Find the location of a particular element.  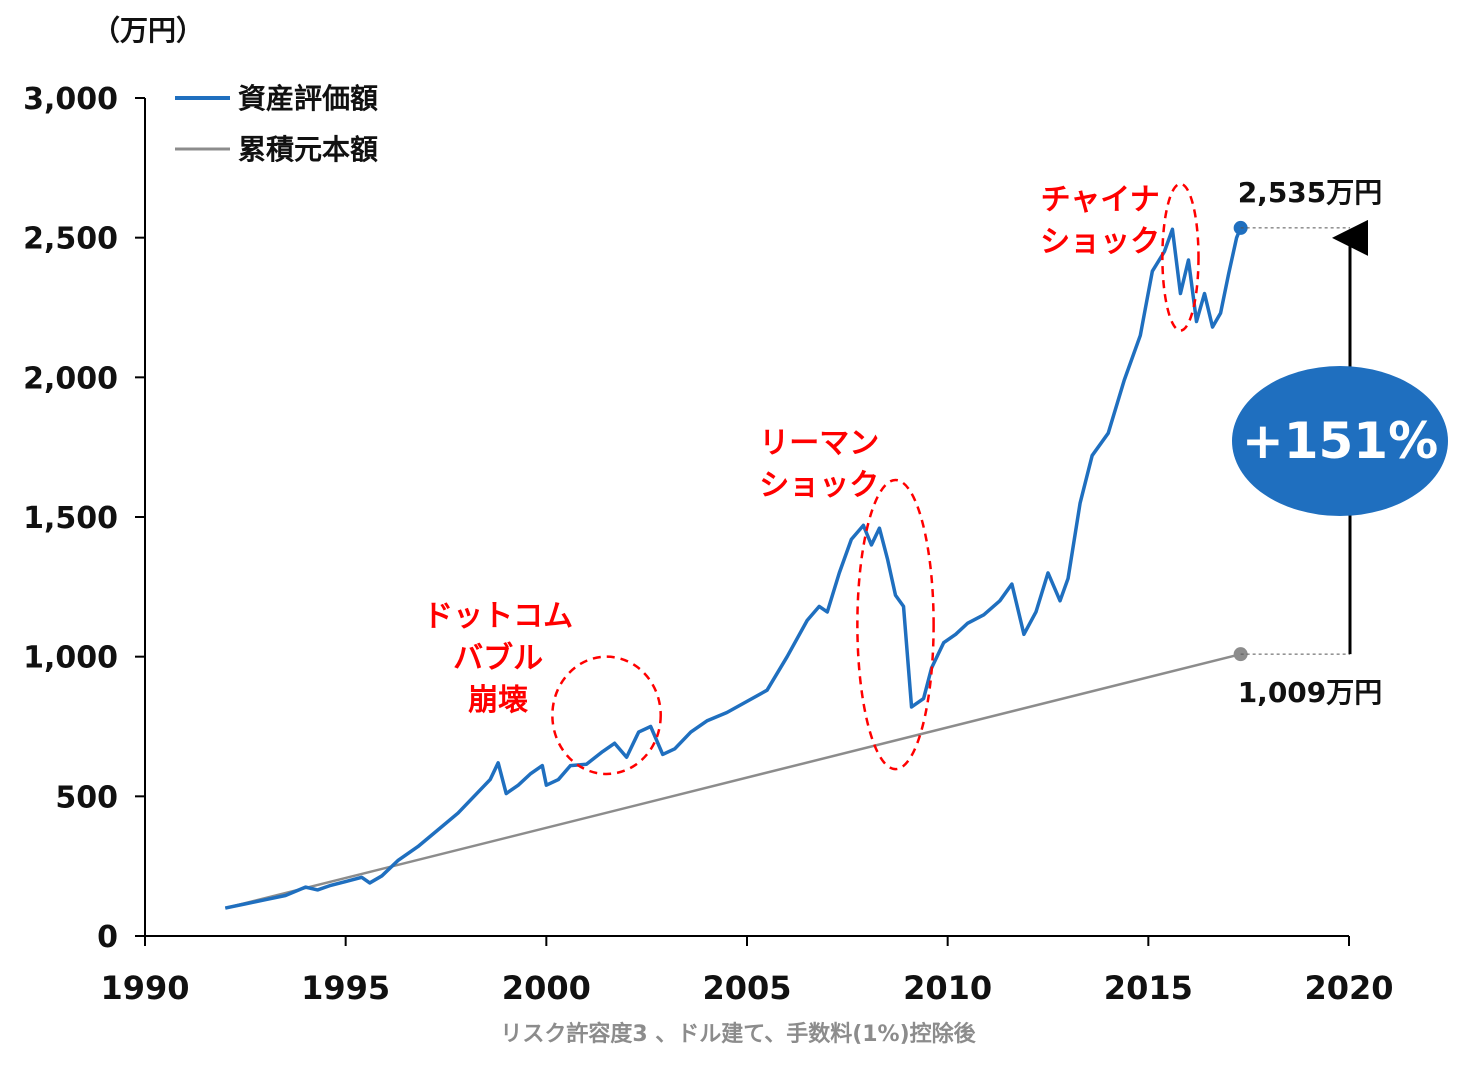

x-tick-label: 1990 is located at coordinates (144, 988).